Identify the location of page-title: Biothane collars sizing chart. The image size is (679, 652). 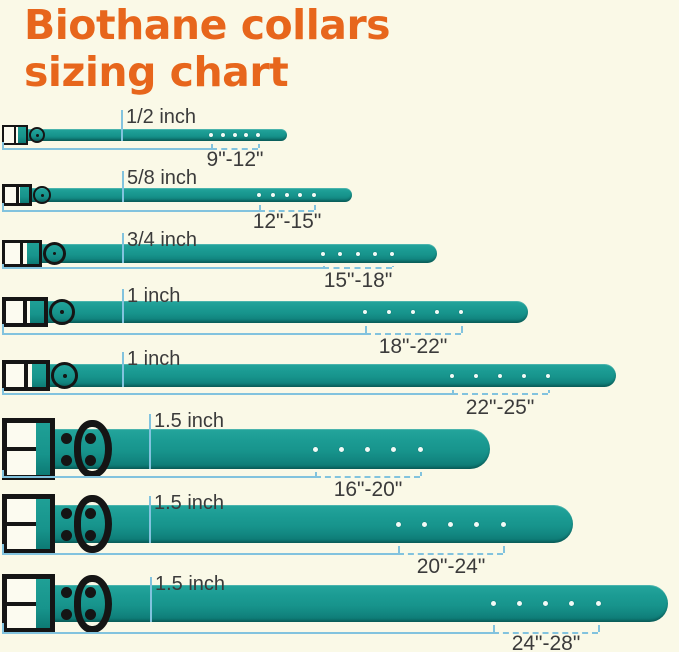
(207, 49).